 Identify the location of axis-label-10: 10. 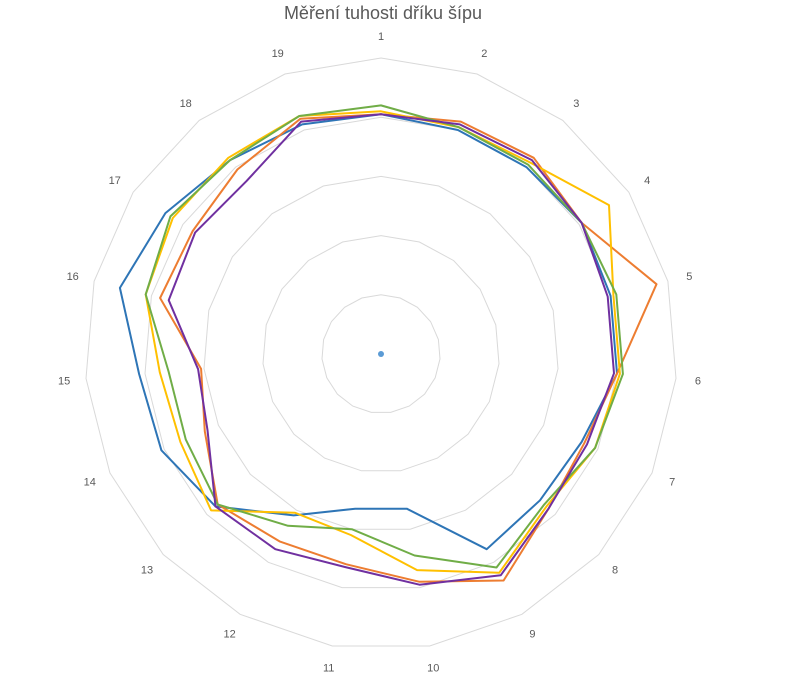
(433, 668).